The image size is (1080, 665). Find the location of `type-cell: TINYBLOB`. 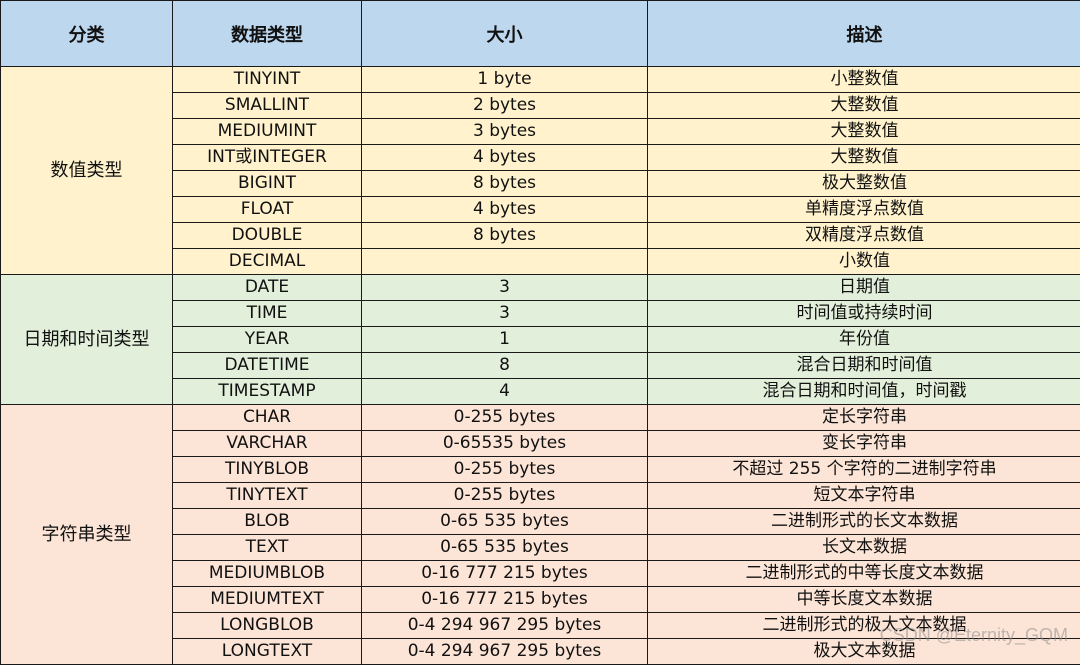

type-cell: TINYBLOB is located at coordinates (267, 470).